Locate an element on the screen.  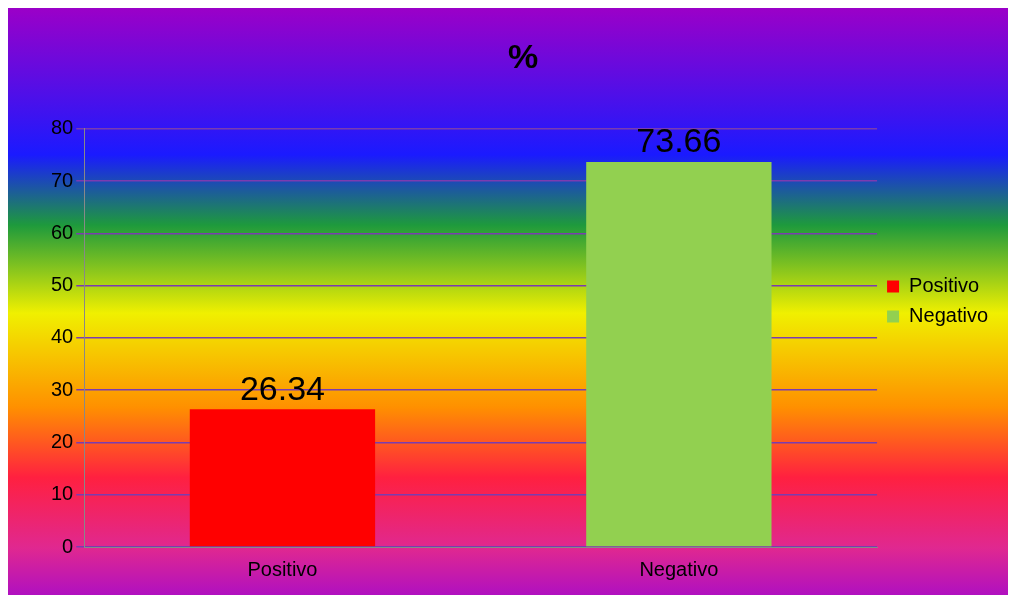
y-tick-label: 40 is located at coordinates (62, 336).